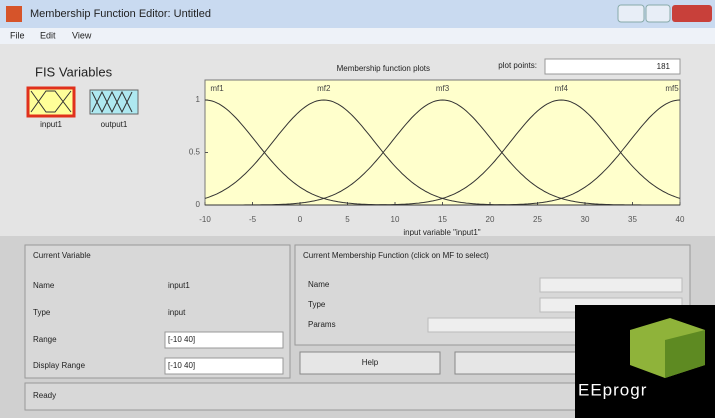 Image resolution: width=715 pixels, height=418 pixels. Describe the element at coordinates (319, 284) in the screenshot. I see `mf-field-label: Name` at that location.